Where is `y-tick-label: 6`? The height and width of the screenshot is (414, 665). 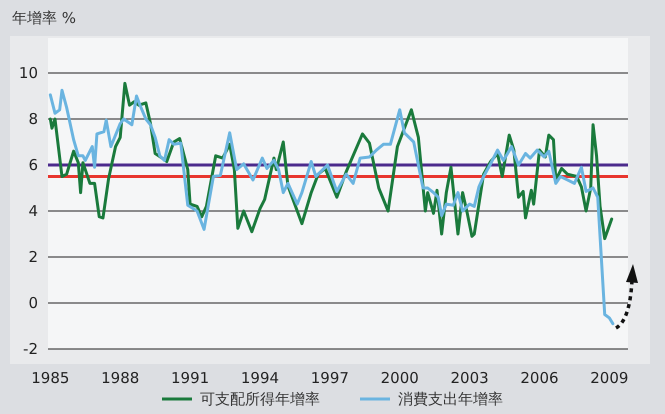
y-tick-label: 6 is located at coordinates (33, 165).